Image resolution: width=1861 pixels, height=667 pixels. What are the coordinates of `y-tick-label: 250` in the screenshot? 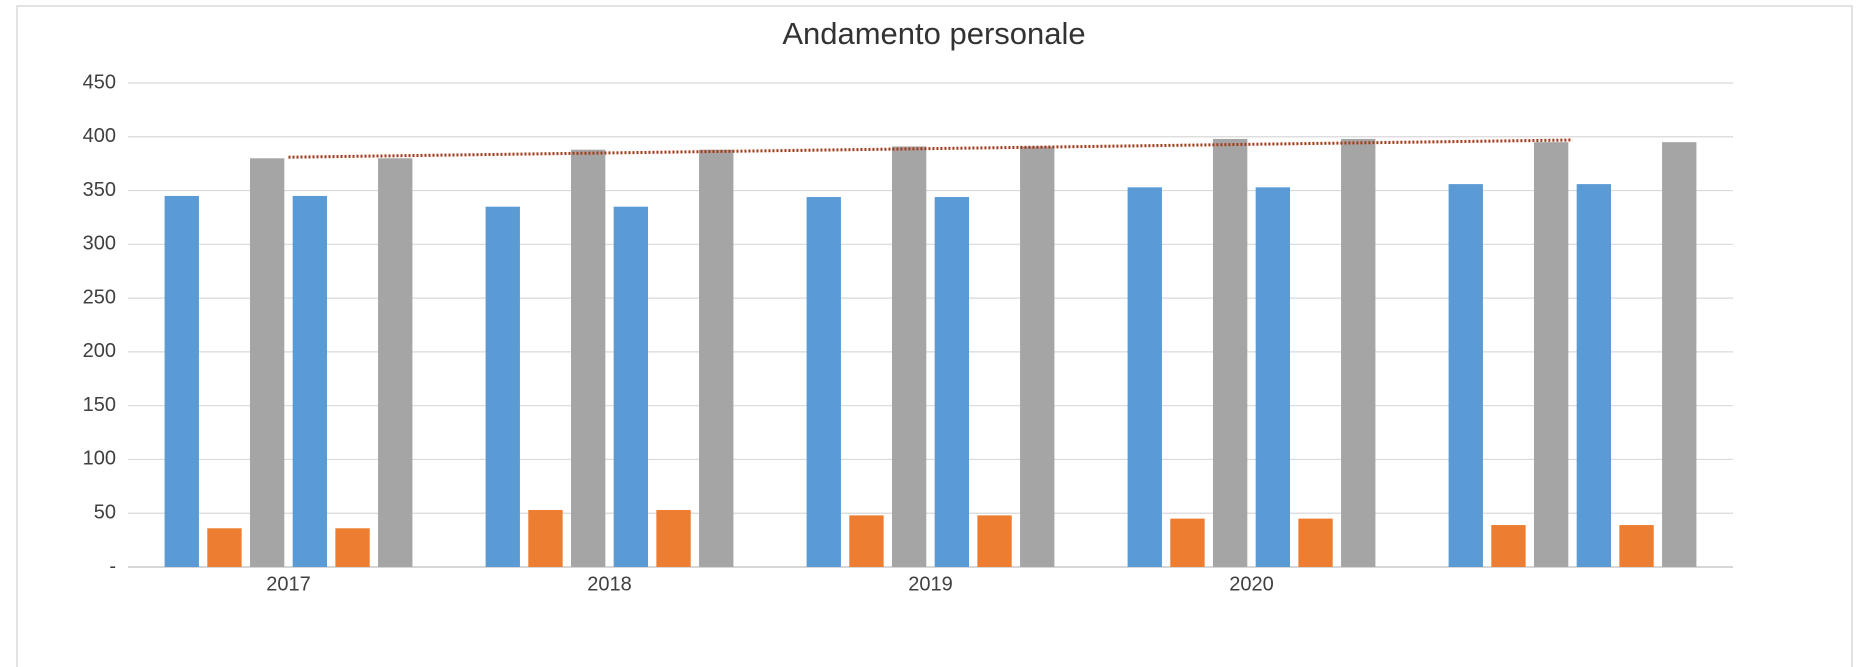 It's located at (99, 297).